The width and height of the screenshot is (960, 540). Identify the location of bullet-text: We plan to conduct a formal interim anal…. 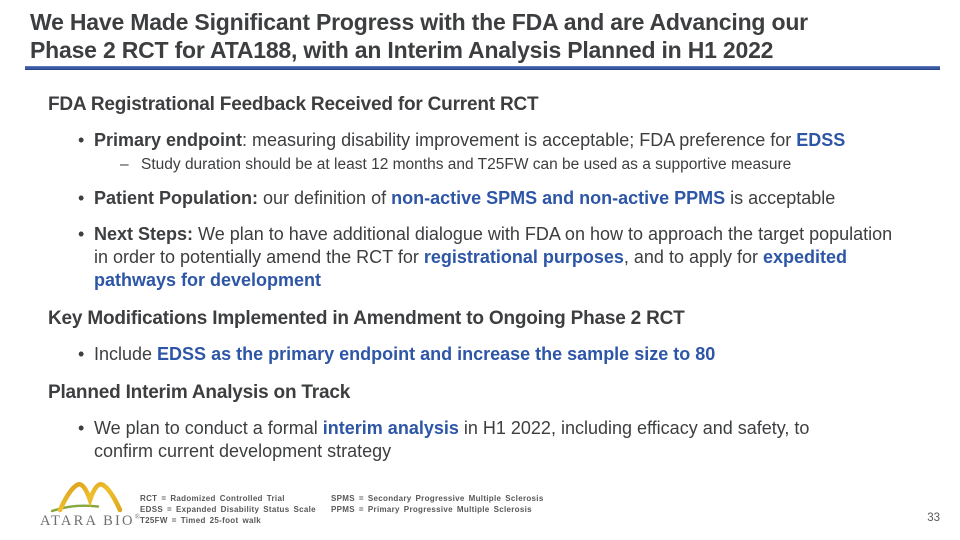
(451, 440).